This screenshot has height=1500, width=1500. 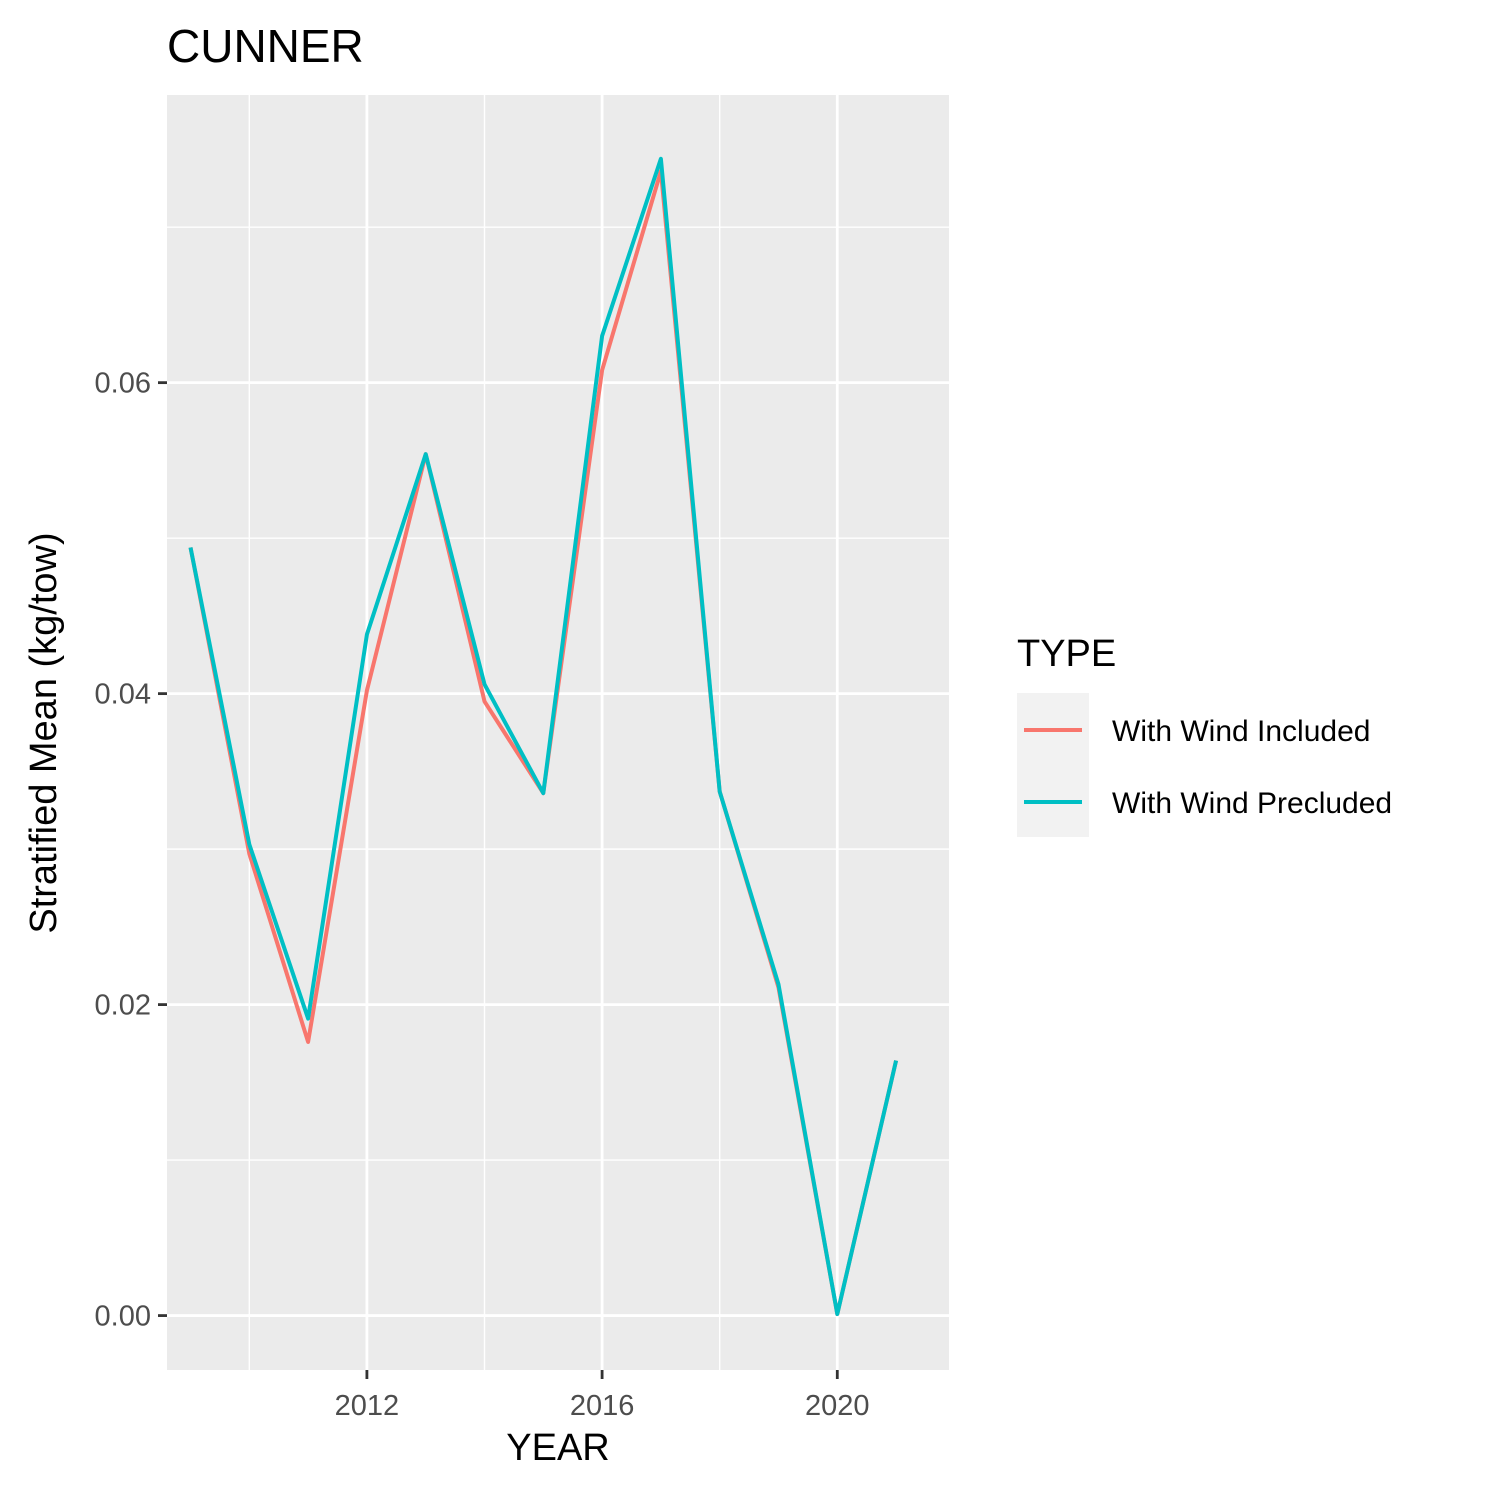 What do you see at coordinates (602, 1406) in the screenshot?
I see `x-tick-label: 2016` at bounding box center [602, 1406].